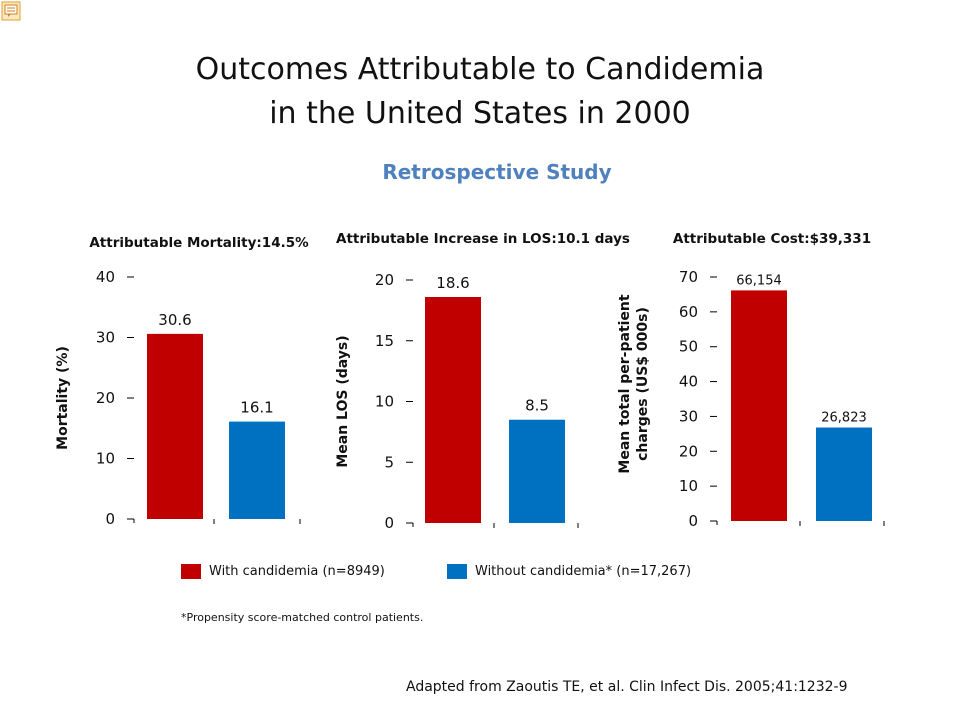 The image size is (960, 720). Describe the element at coordinates (105, 338) in the screenshot. I see `y-tick-label-1-3: 30` at that location.